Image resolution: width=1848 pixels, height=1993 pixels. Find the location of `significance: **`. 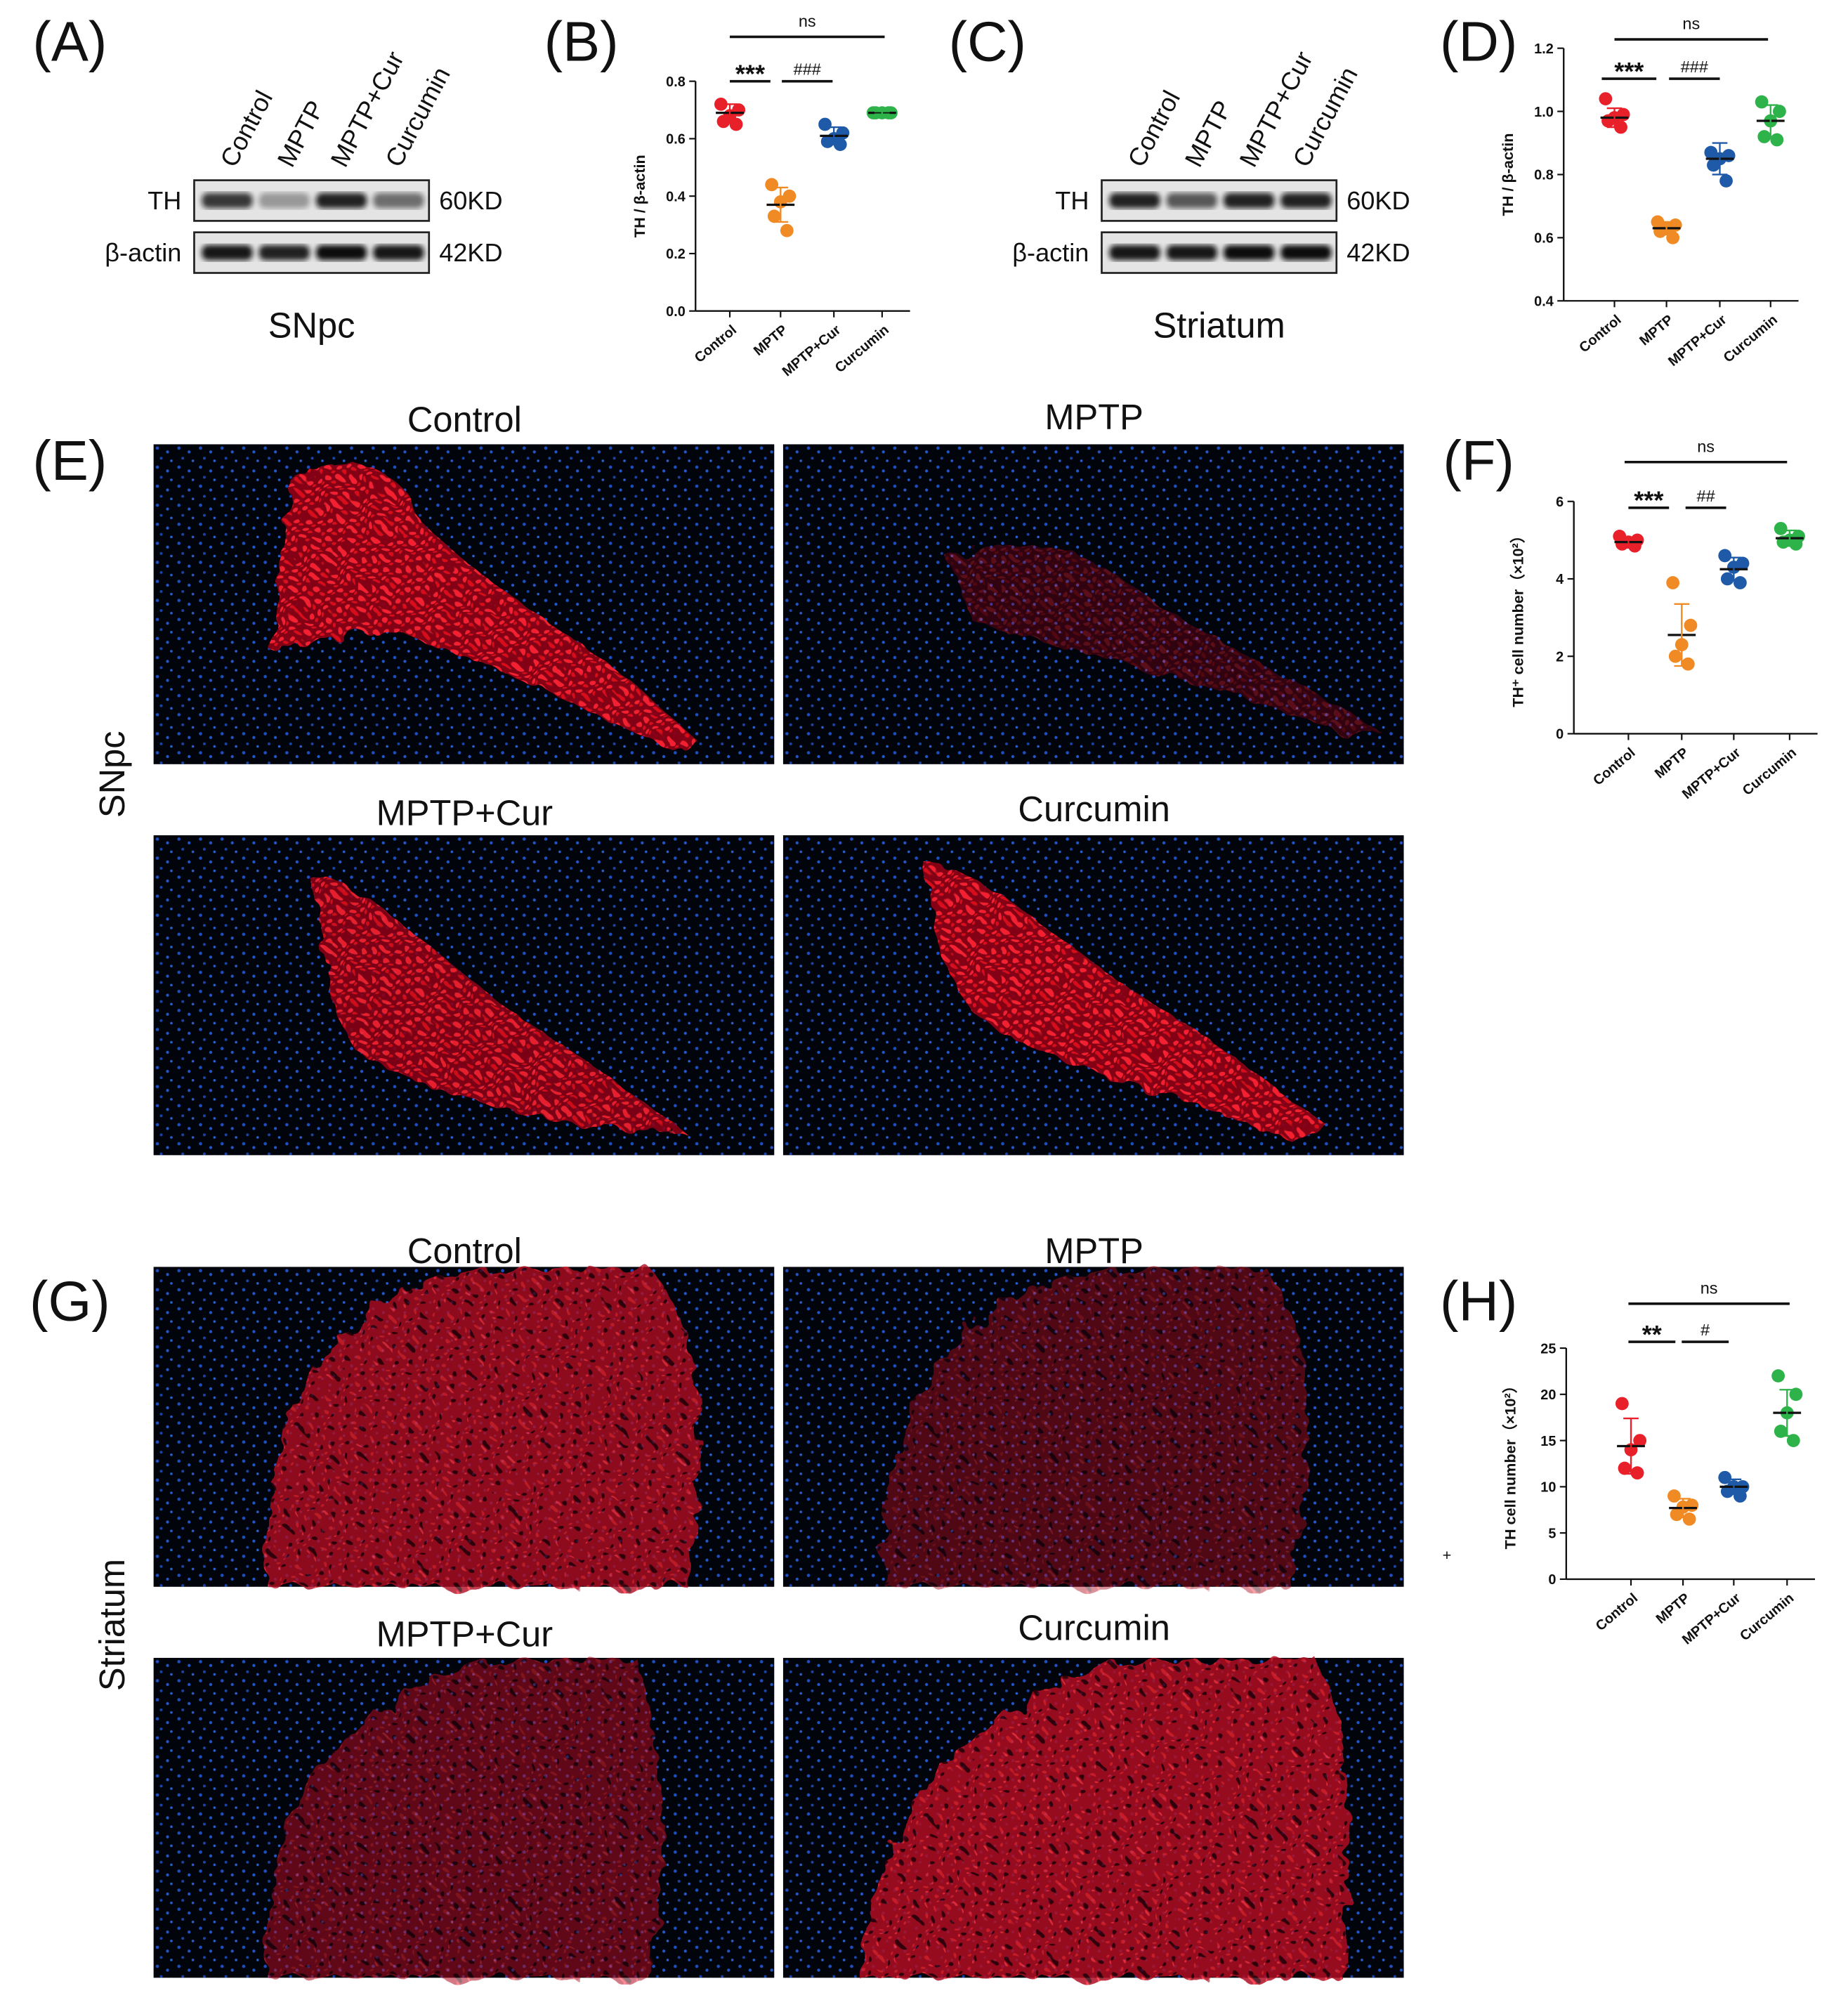

significance: ** is located at coordinates (1652, 1334).